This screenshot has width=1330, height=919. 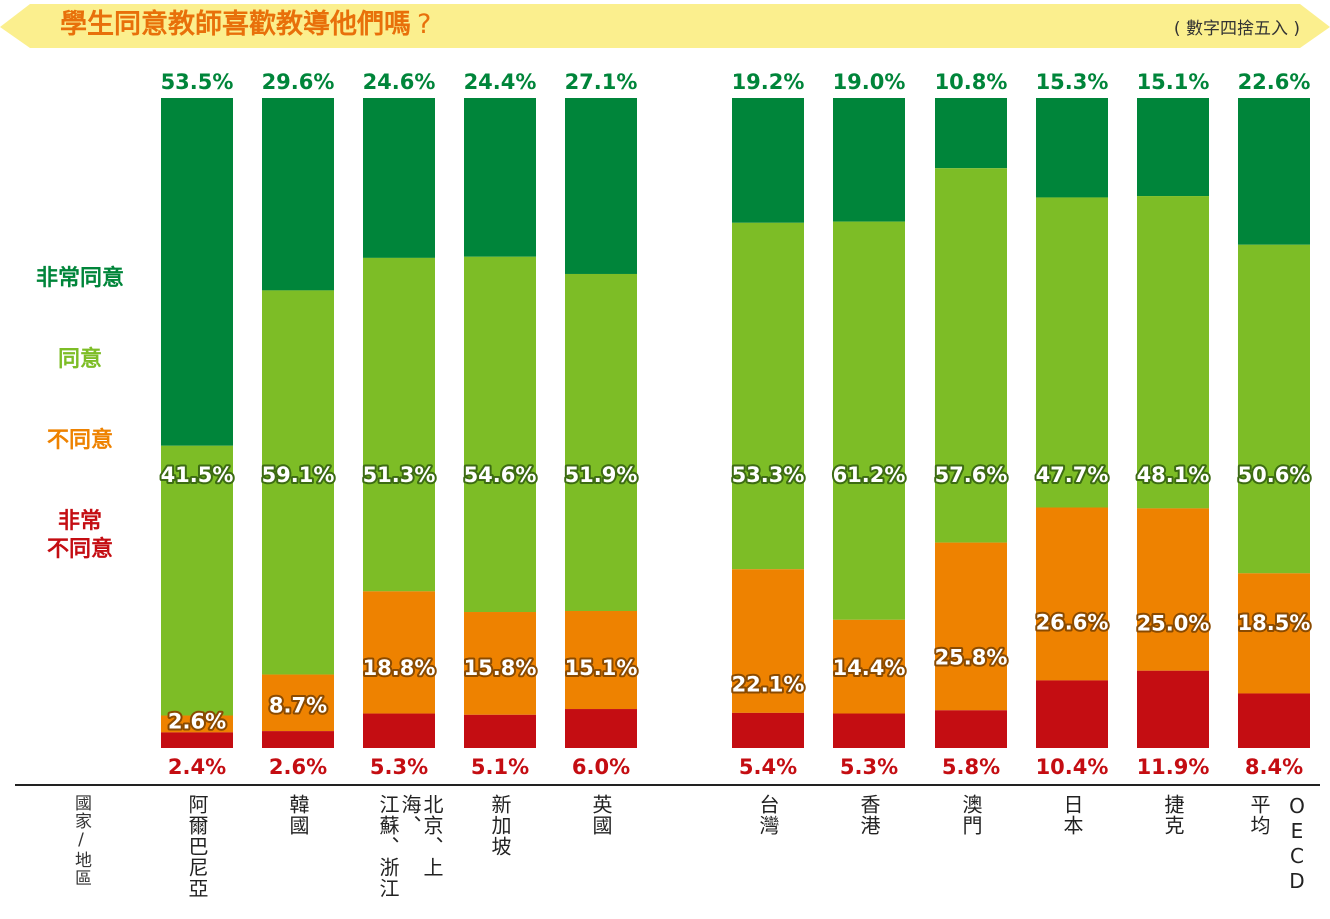 I want to click on value-label-strongly-disagree: 5.4%, so click(x=768, y=767).